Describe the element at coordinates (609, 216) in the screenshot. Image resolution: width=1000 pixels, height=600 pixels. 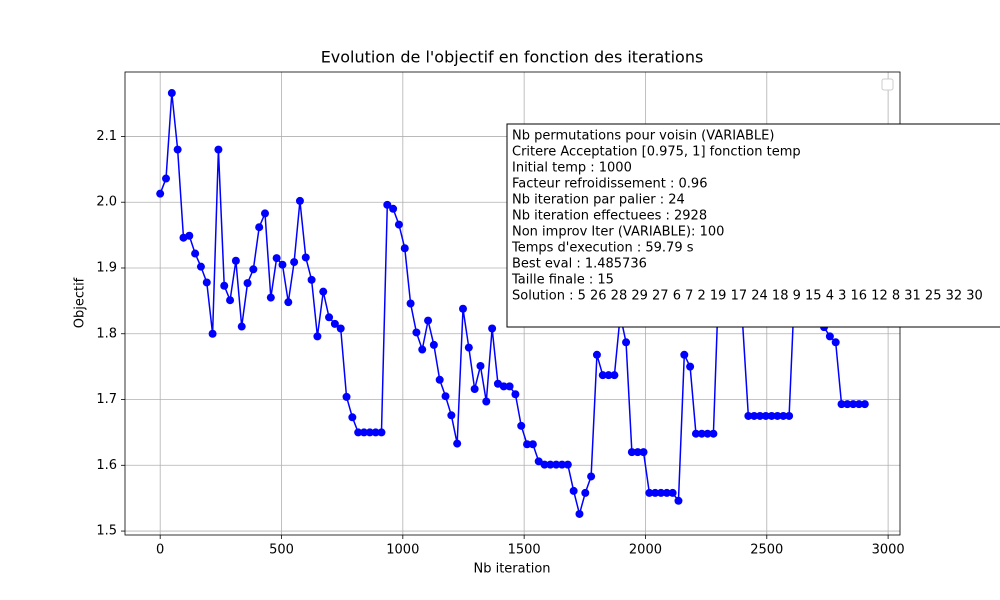
I see `annotation-line: Nb iteration effectuees : 2928` at that location.